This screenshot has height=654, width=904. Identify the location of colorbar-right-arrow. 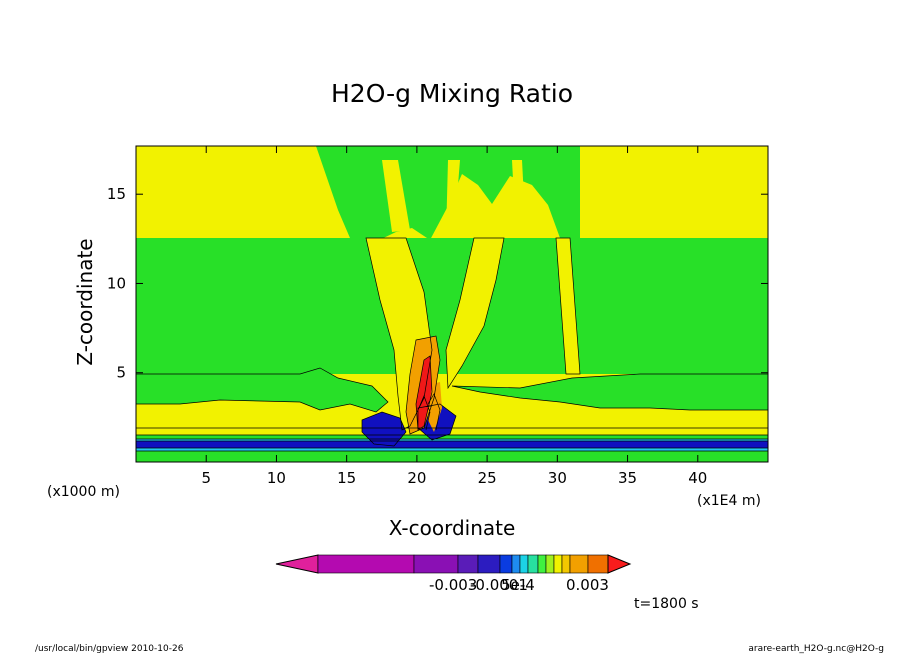
(619, 564).